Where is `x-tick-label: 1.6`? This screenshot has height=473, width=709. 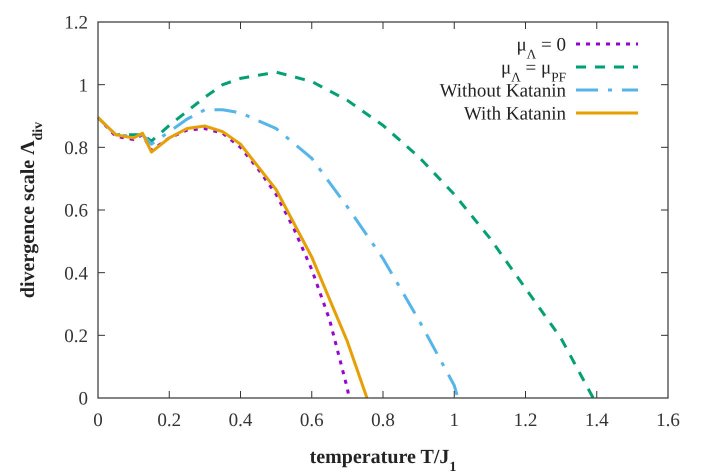
x-tick-label: 1.6 is located at coordinates (668, 420).